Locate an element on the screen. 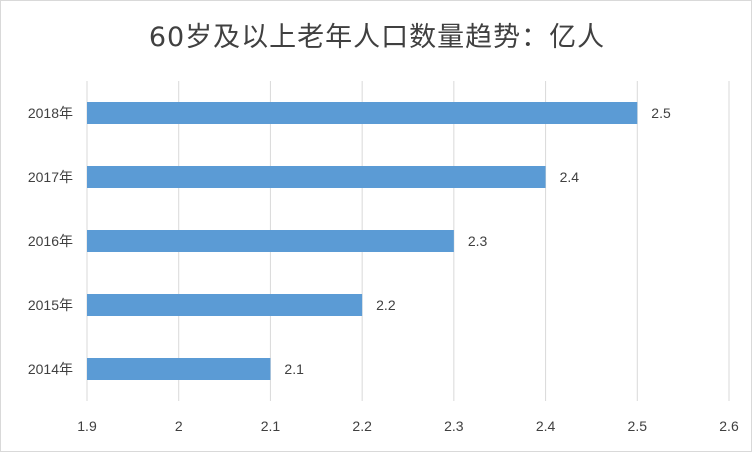  y-tick-label: 2014年 is located at coordinates (50, 369).